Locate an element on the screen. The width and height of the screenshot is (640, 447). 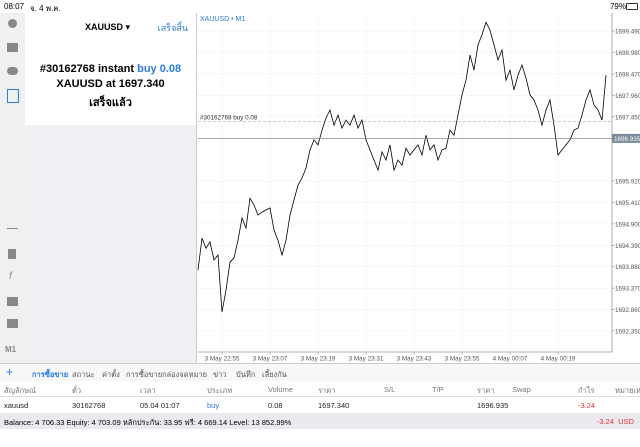
x-tick-label: 3 May 23:07 is located at coordinates (270, 359).